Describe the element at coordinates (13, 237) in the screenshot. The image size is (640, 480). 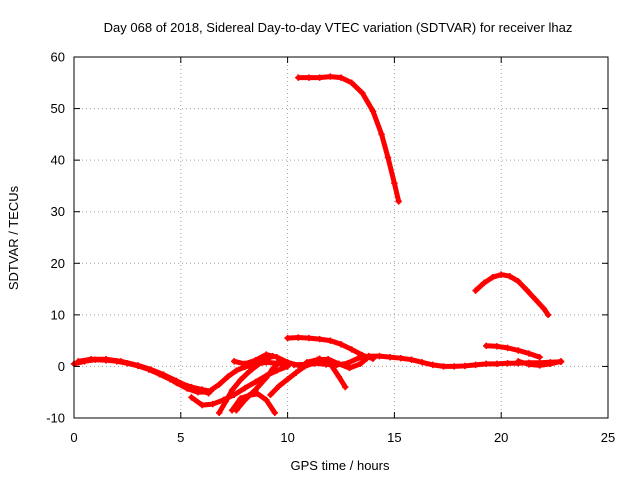
I see `y-axis-label: SDTVAR / TECUs` at that location.